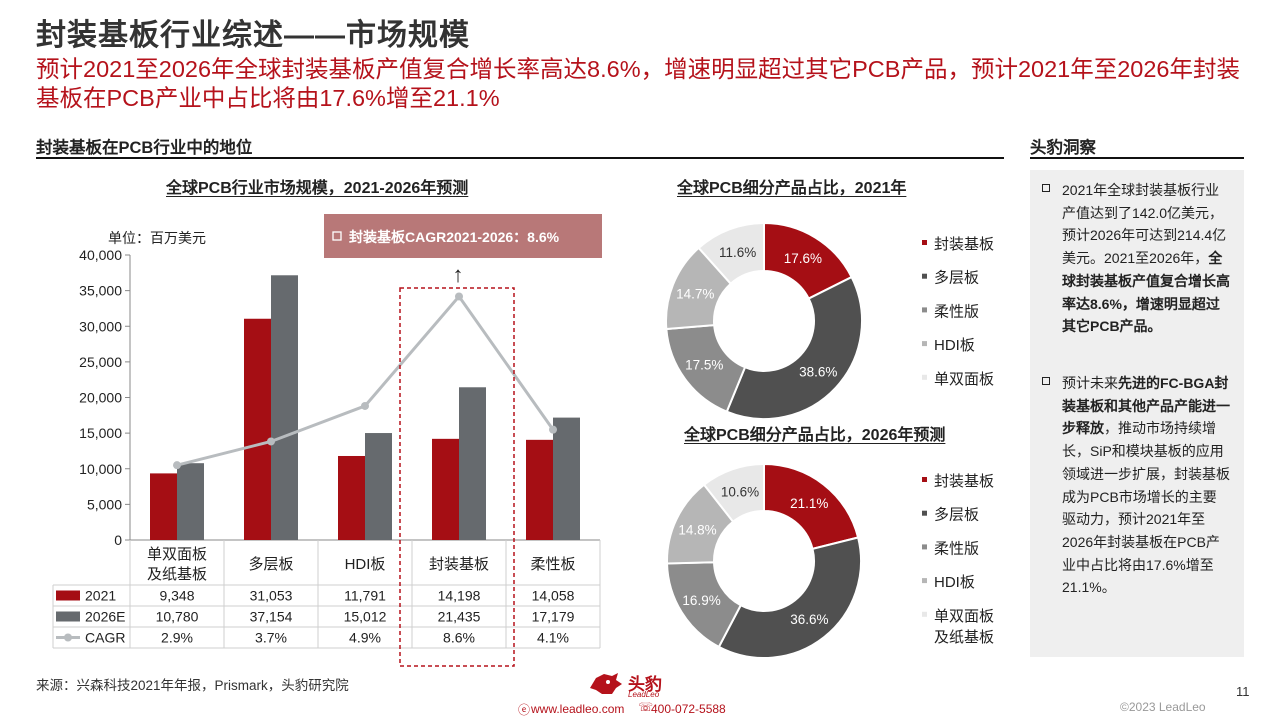 This screenshot has height=720, width=1280. What do you see at coordinates (818, 371) in the screenshot?
I see `donut-slice-label: 38.6%` at bounding box center [818, 371].